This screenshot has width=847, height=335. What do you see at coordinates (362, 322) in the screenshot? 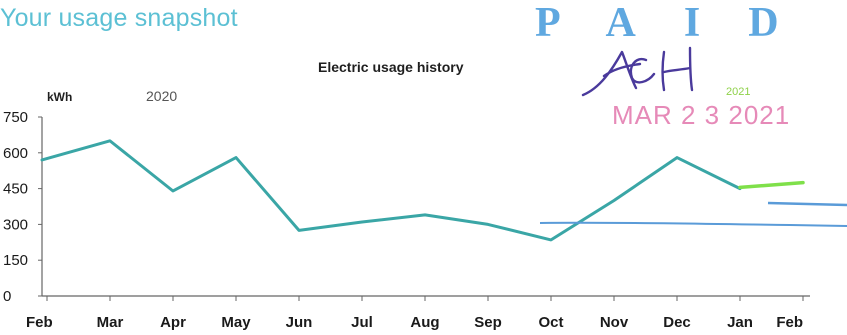
I see `x-tick-label: Jul` at bounding box center [362, 322].